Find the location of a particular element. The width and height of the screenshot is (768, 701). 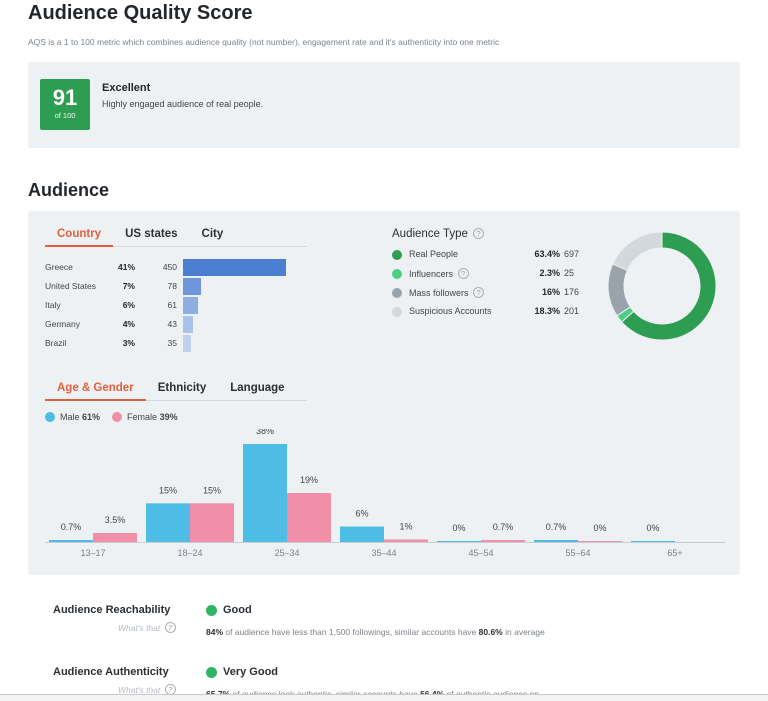

audience-type-label: Suspicious Accounts is located at coordinates (450, 311).